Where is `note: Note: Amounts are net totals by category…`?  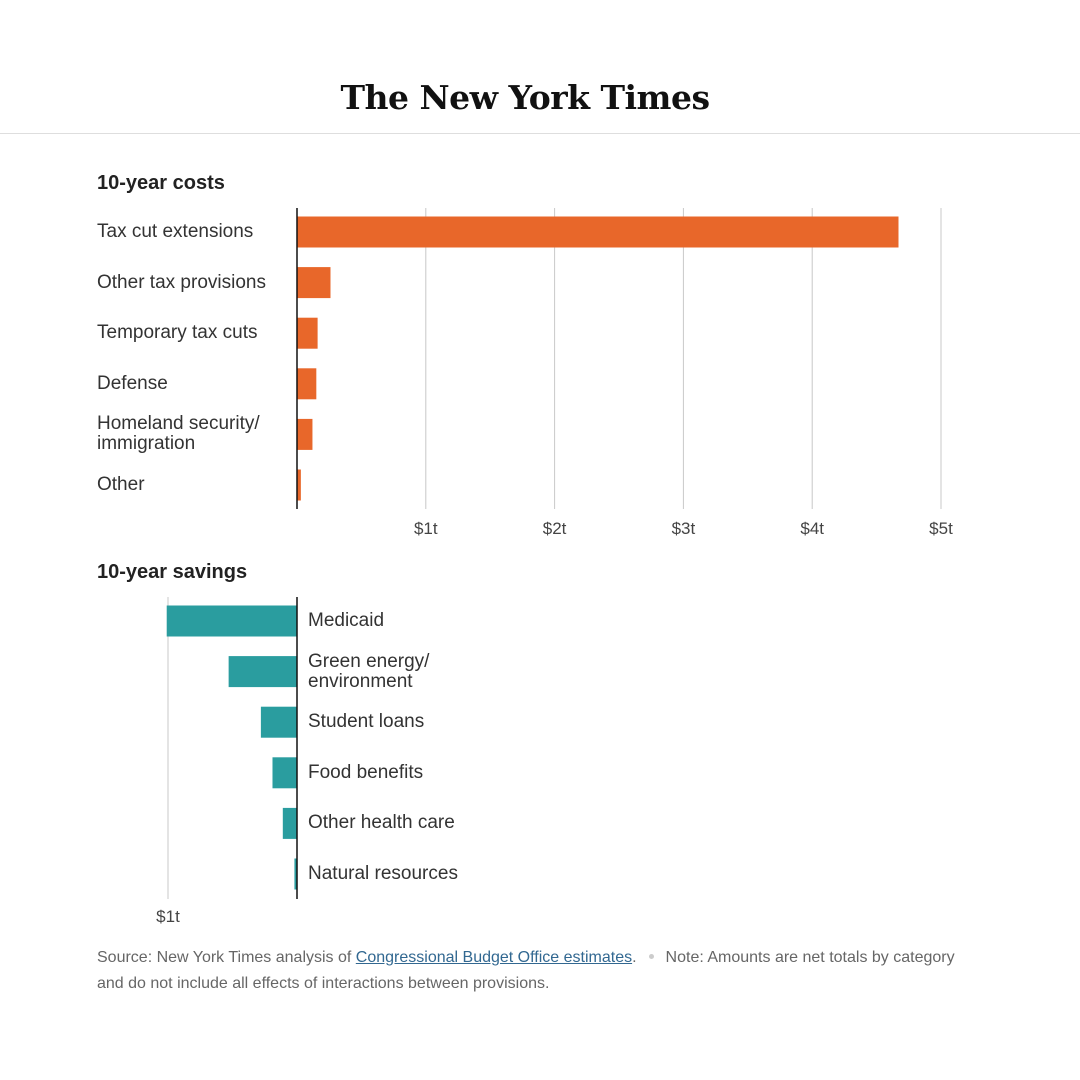
note: Note: Amounts are net totals by category… is located at coordinates (526, 970).